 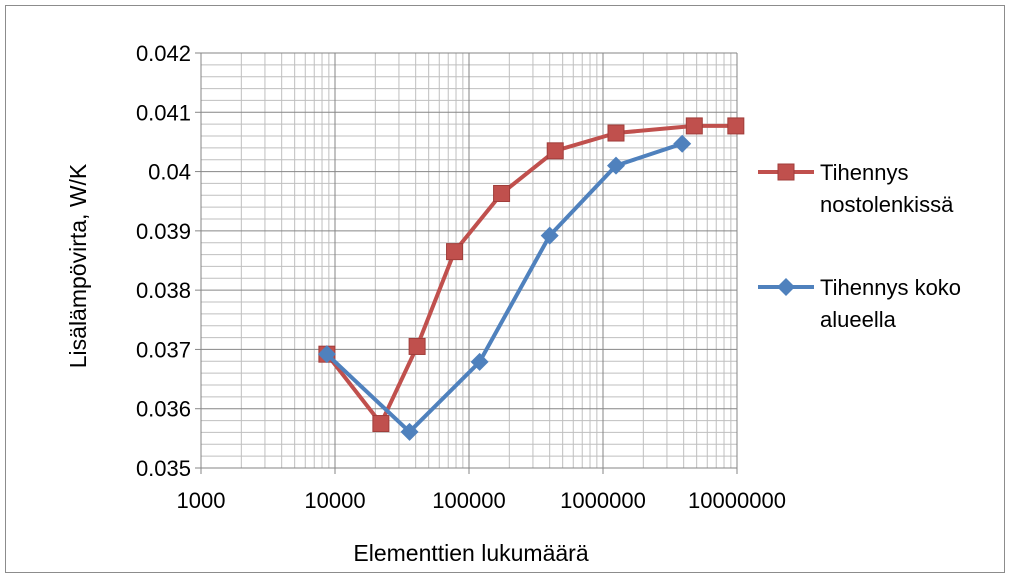 I want to click on x-tick-label: 1000000, so click(x=603, y=500).